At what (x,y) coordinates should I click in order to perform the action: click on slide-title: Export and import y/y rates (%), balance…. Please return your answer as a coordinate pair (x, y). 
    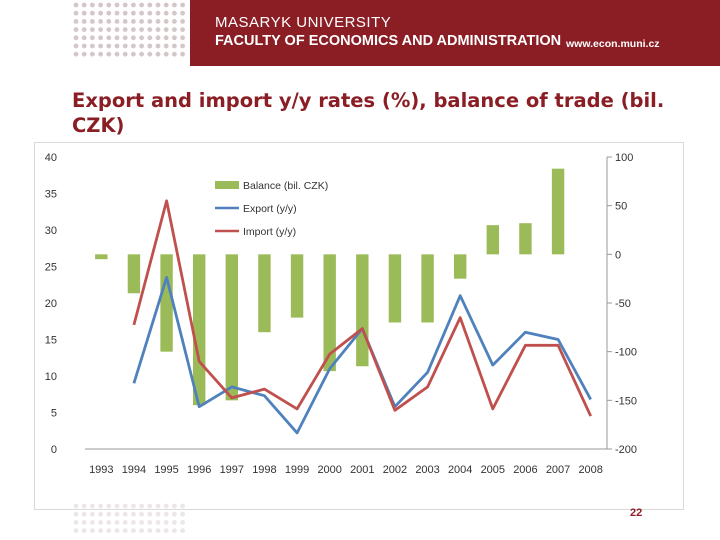
    Looking at the image, I should click on (392, 113).